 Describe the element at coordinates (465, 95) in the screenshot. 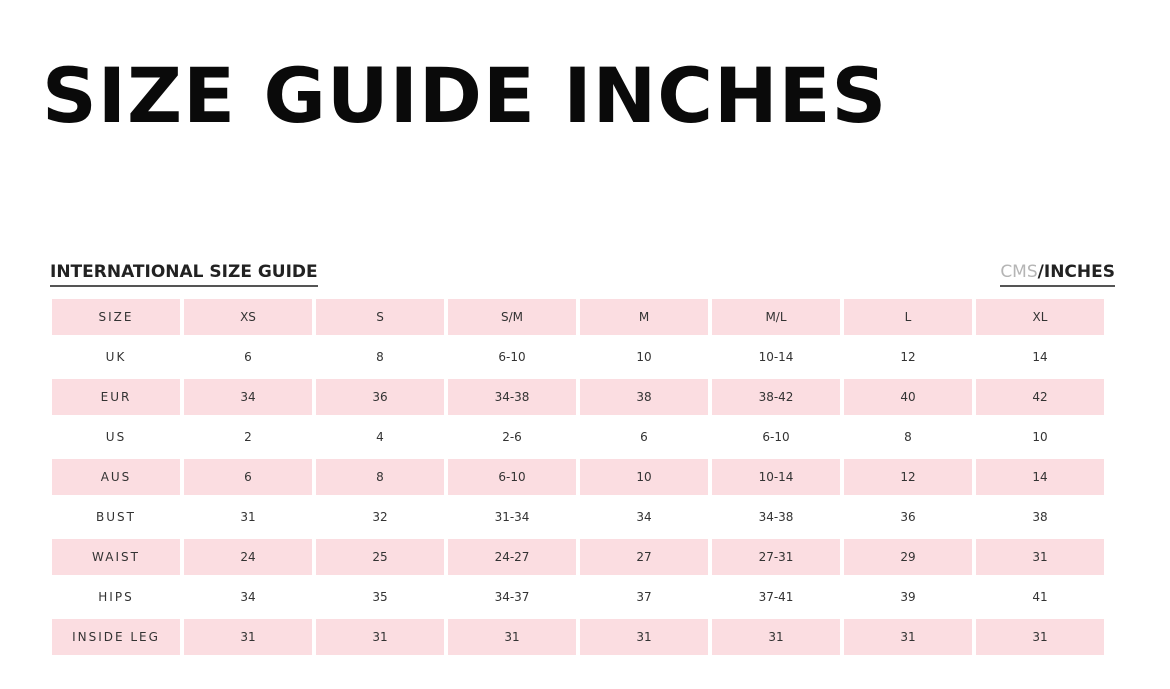

I see `page-title: SIZE GUIDE INCHES` at that location.